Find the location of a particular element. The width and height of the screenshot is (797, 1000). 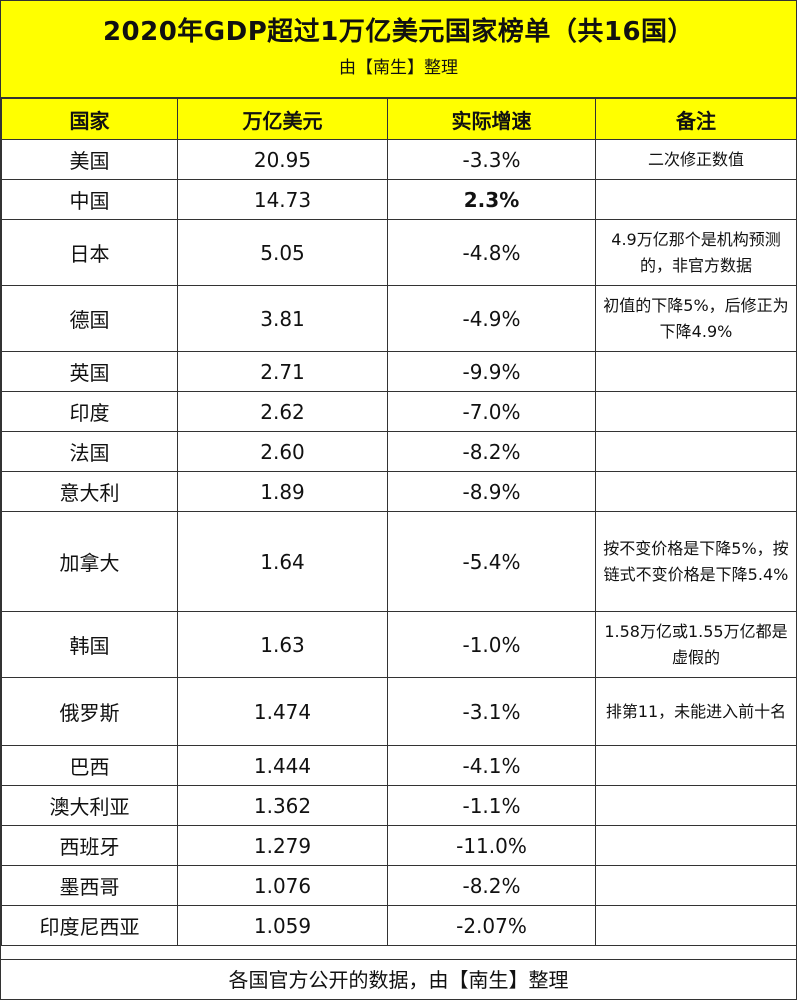

cell-gdp: 2.60 is located at coordinates (282, 451).